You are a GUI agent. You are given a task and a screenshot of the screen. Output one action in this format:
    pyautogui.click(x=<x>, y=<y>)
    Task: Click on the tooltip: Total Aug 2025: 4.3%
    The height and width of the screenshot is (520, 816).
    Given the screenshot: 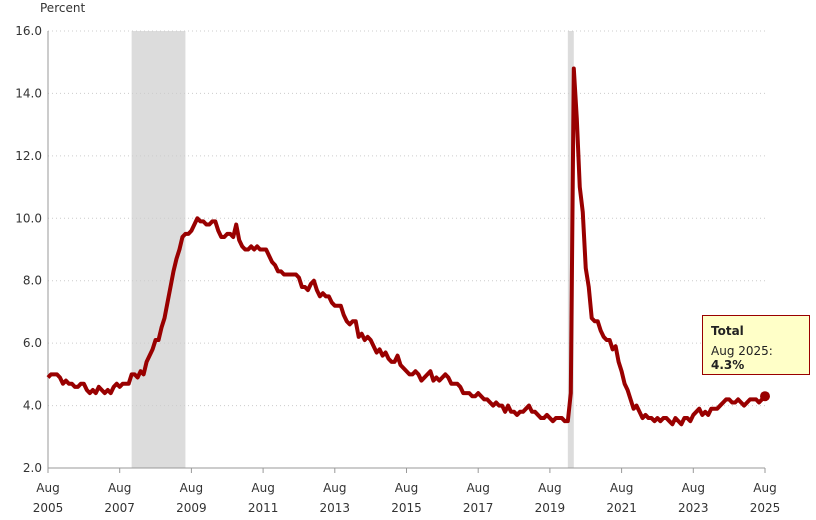 What is the action you would take?
    pyautogui.click(x=756, y=345)
    